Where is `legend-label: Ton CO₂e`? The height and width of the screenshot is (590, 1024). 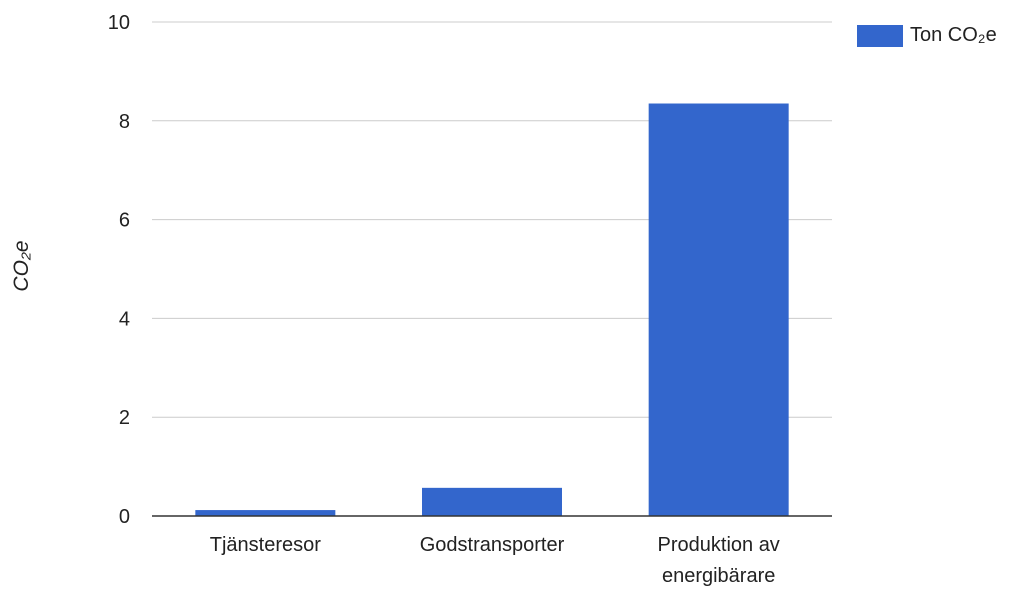
legend-label: Ton CO₂e is located at coordinates (953, 35).